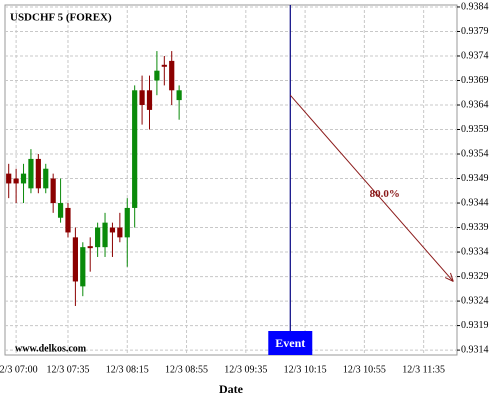 The width and height of the screenshot is (500, 405). I want to click on x-tick-label: 12/3 07:00, so click(19, 369).